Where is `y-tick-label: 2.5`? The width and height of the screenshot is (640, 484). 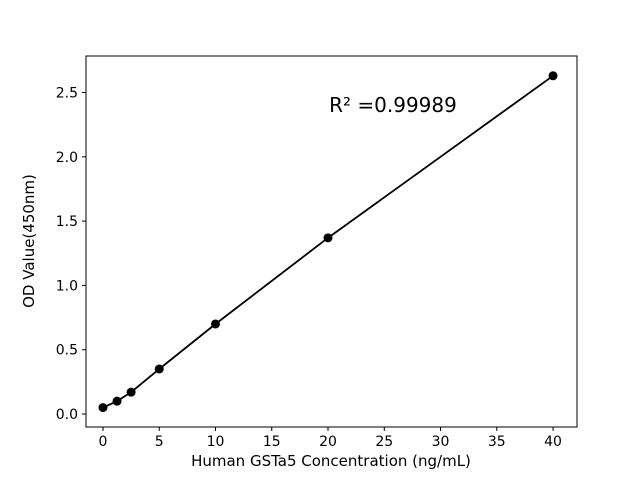 y-tick-label: 2.5 is located at coordinates (67, 94).